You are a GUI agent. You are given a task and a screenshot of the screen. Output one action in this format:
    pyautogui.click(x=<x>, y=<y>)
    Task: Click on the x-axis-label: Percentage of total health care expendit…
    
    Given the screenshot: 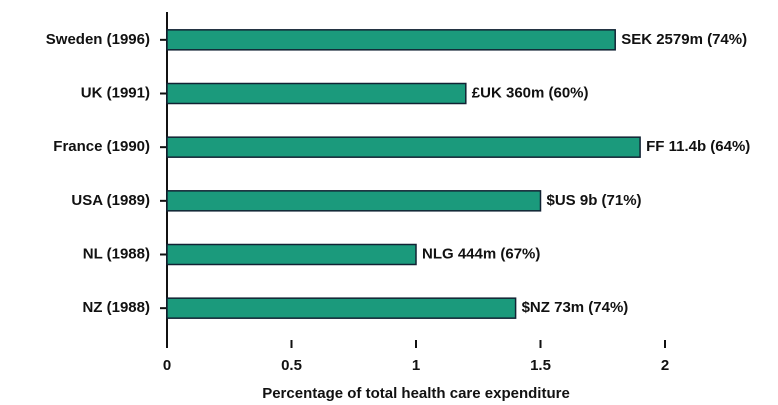 What is the action you would take?
    pyautogui.click(x=416, y=393)
    